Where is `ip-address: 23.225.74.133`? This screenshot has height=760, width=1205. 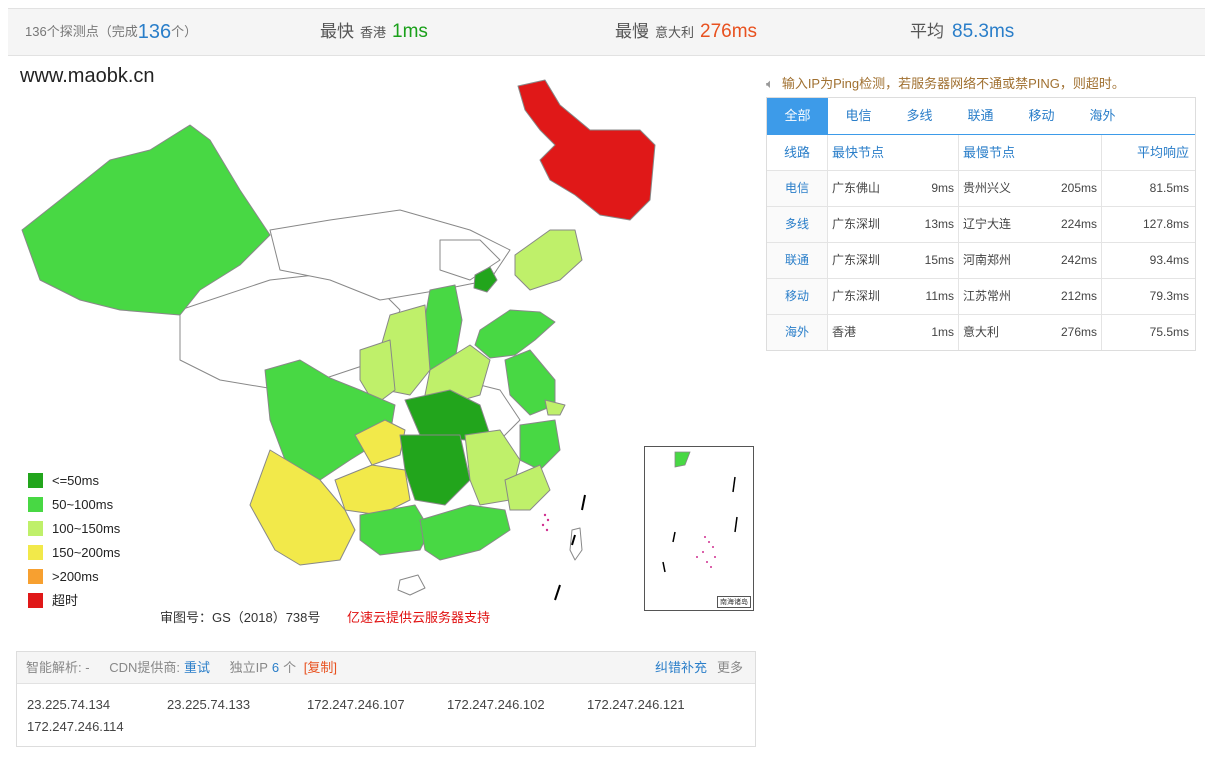
ip-address: 23.225.74.133 is located at coordinates (209, 704).